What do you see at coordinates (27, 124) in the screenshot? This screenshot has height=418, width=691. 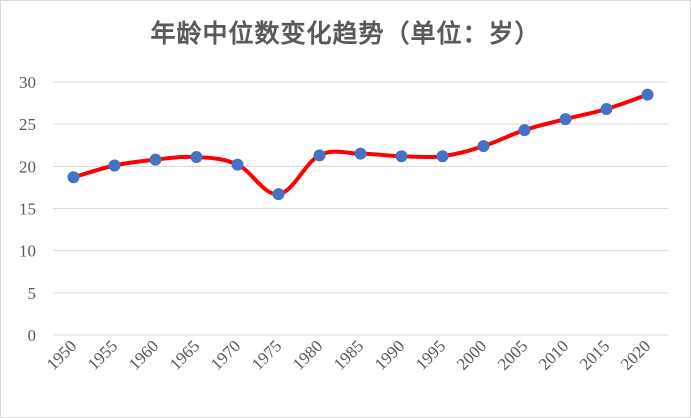 I see `y-tick-label: 25` at bounding box center [27, 124].